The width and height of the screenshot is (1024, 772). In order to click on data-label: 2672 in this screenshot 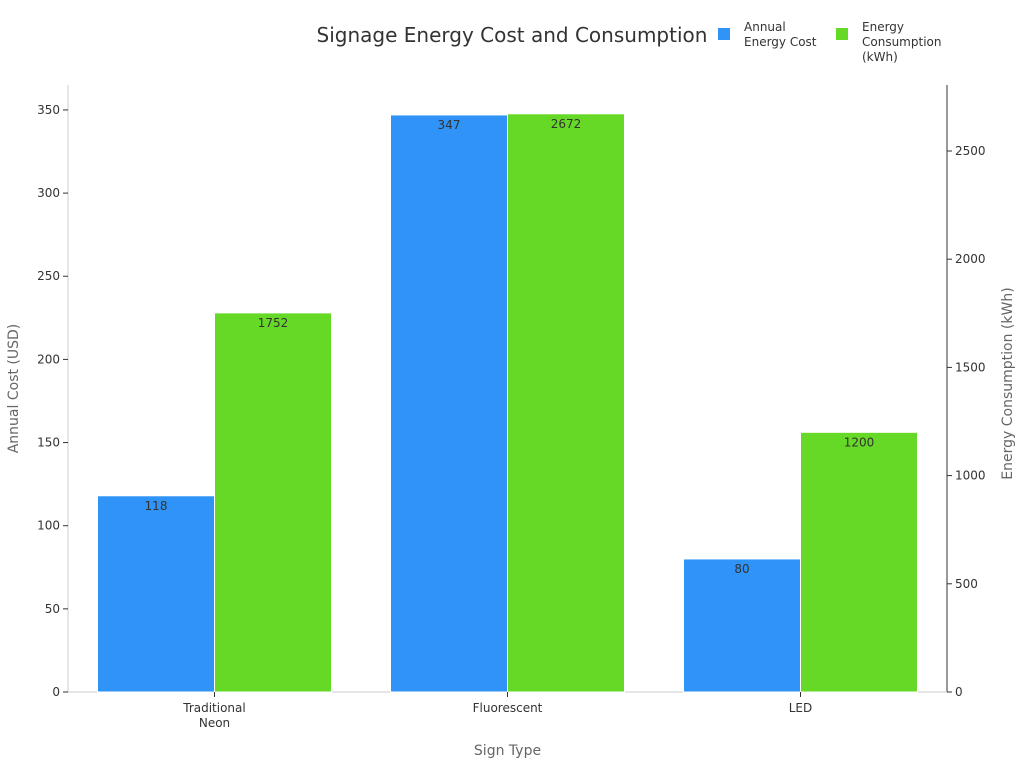, I will do `click(566, 124)`.